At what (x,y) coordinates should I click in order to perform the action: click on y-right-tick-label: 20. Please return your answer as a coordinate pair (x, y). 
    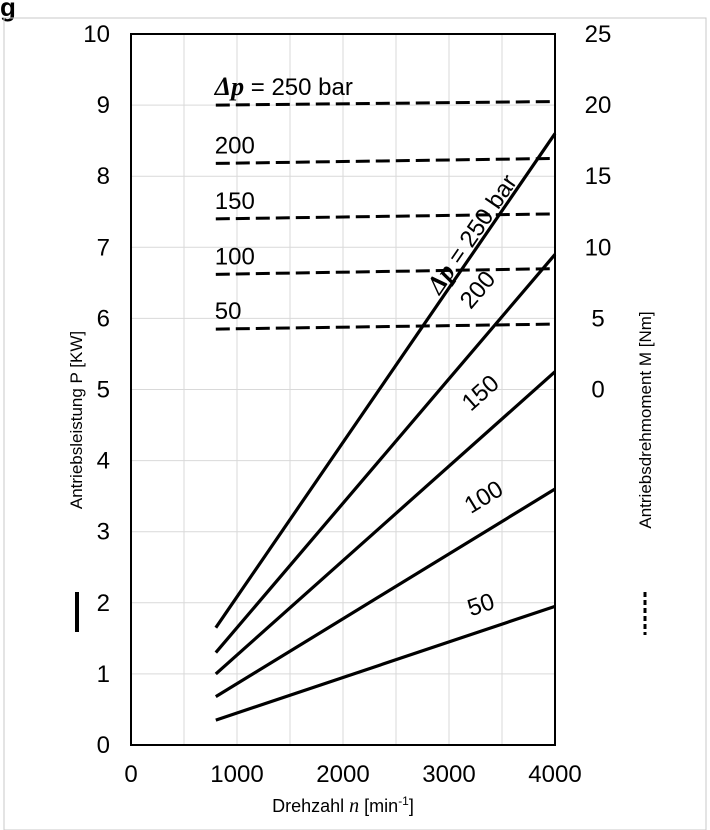
    Looking at the image, I should click on (598, 105).